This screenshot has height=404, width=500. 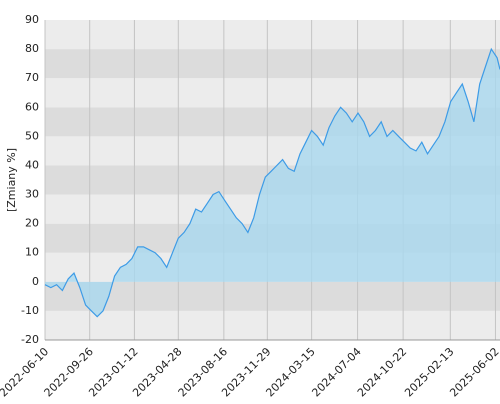 I want to click on y-tick-label: 40, so click(x=32, y=164).